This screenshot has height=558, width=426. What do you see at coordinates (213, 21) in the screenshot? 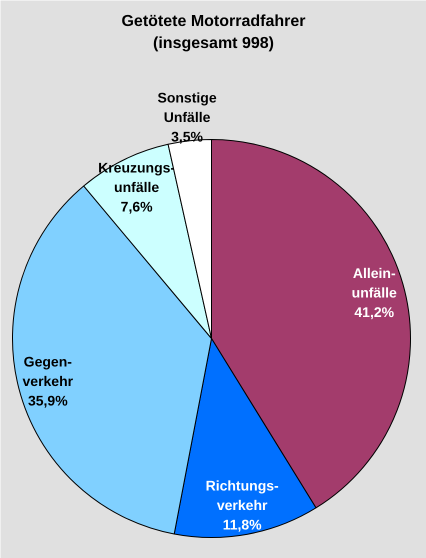
I see `chart-title: Getötete Motorradfahrer` at bounding box center [213, 21].